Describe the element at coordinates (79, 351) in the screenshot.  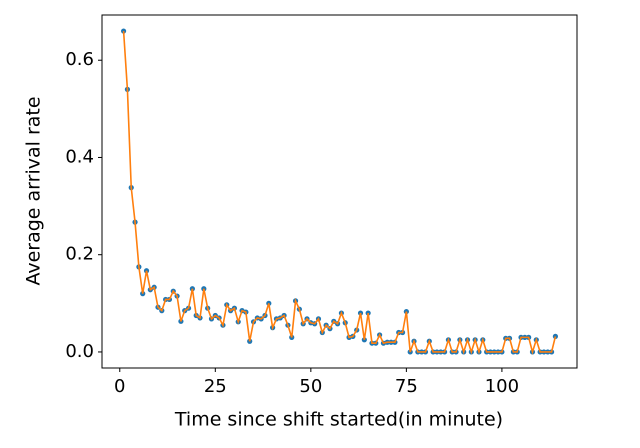
I see `y-tick-label: 0.0` at that location.